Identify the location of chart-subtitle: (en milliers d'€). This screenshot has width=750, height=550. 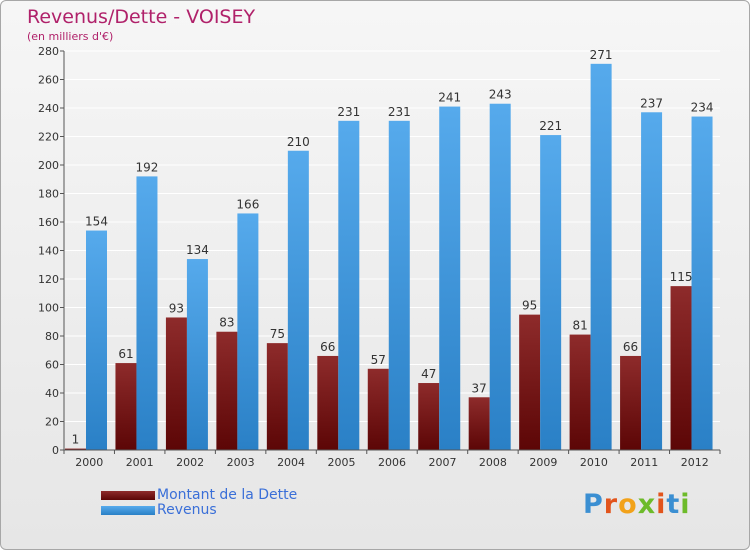
(70, 36).